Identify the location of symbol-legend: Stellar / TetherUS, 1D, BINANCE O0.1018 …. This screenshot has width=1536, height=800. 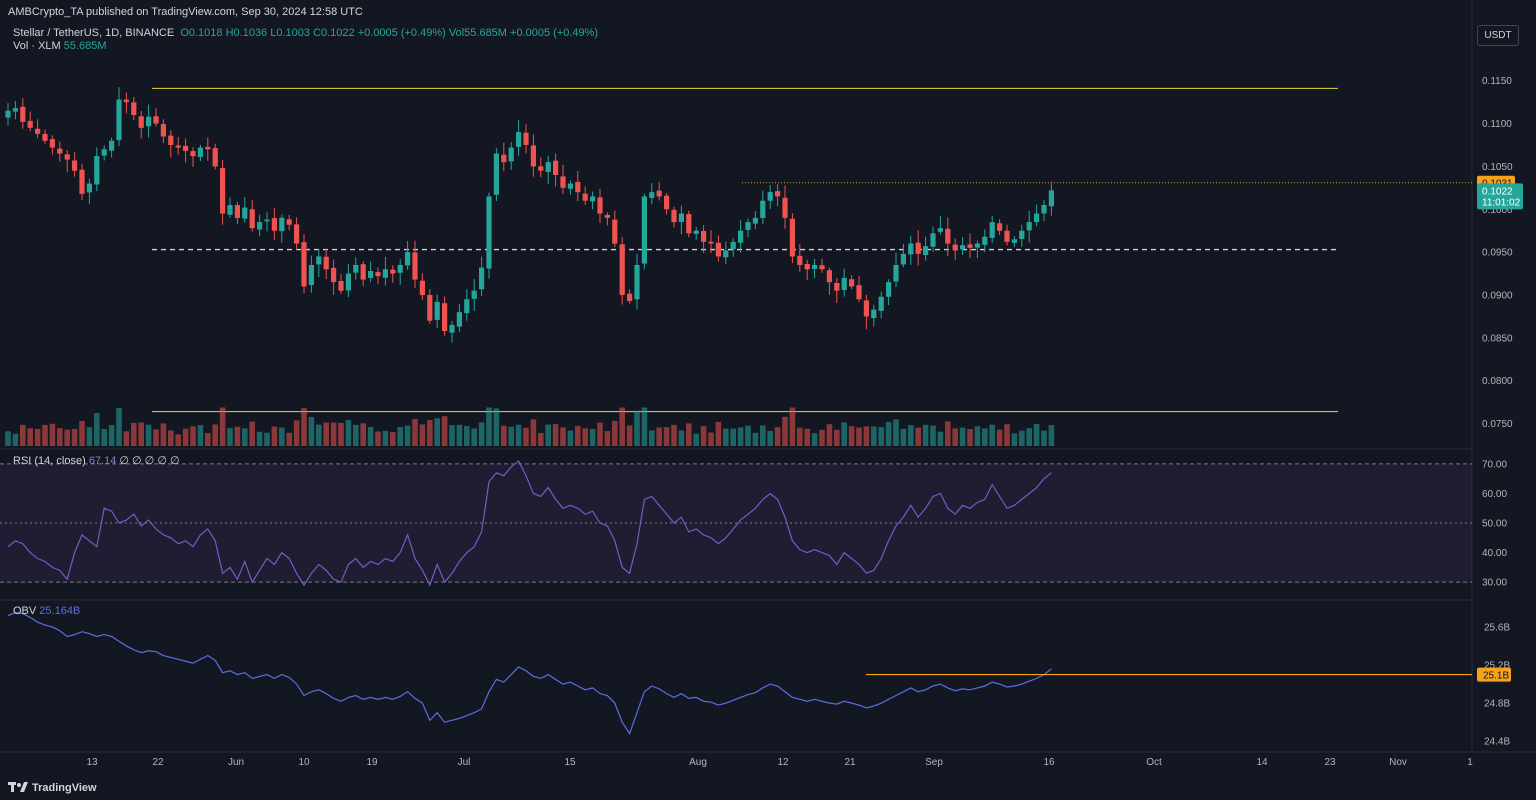
(305, 33).